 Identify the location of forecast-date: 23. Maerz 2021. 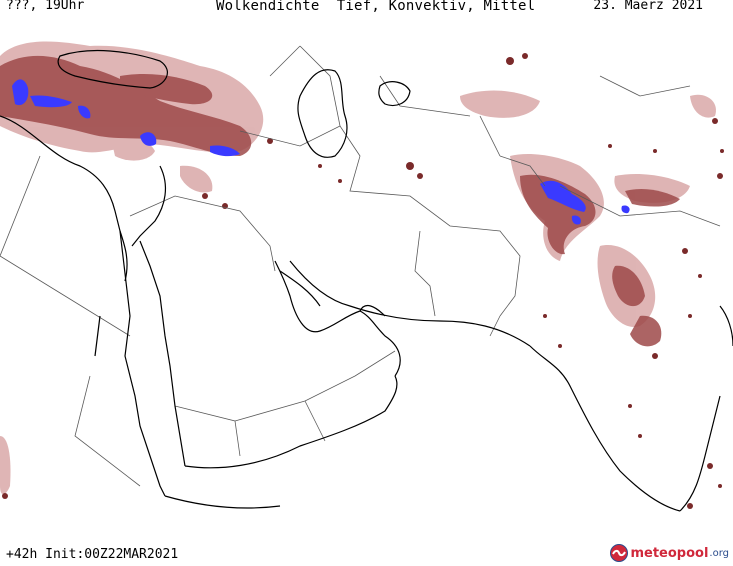
(648, 6).